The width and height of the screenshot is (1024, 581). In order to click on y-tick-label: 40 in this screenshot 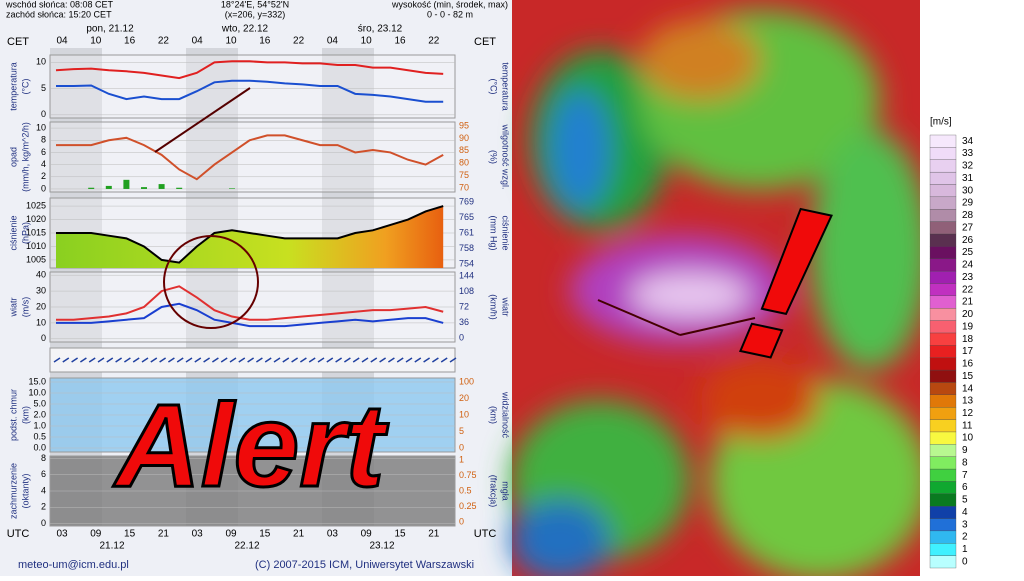, I will do `click(41, 275)`.